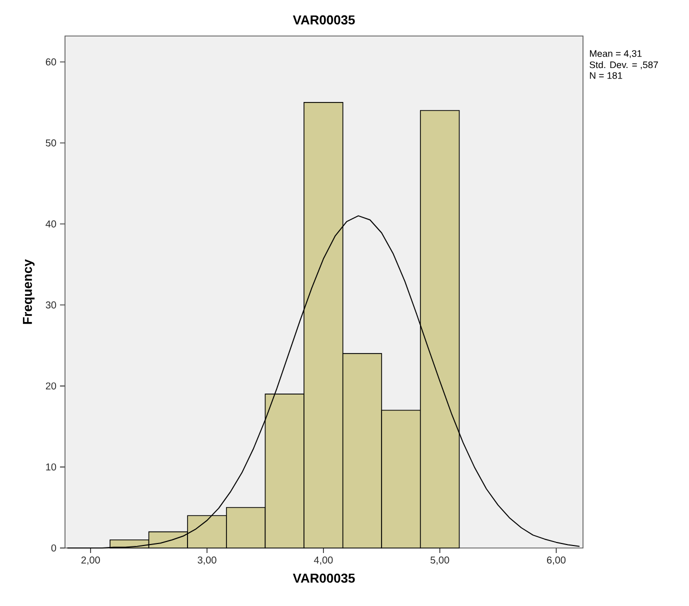  I want to click on y-tick-label: 50, so click(51, 142).